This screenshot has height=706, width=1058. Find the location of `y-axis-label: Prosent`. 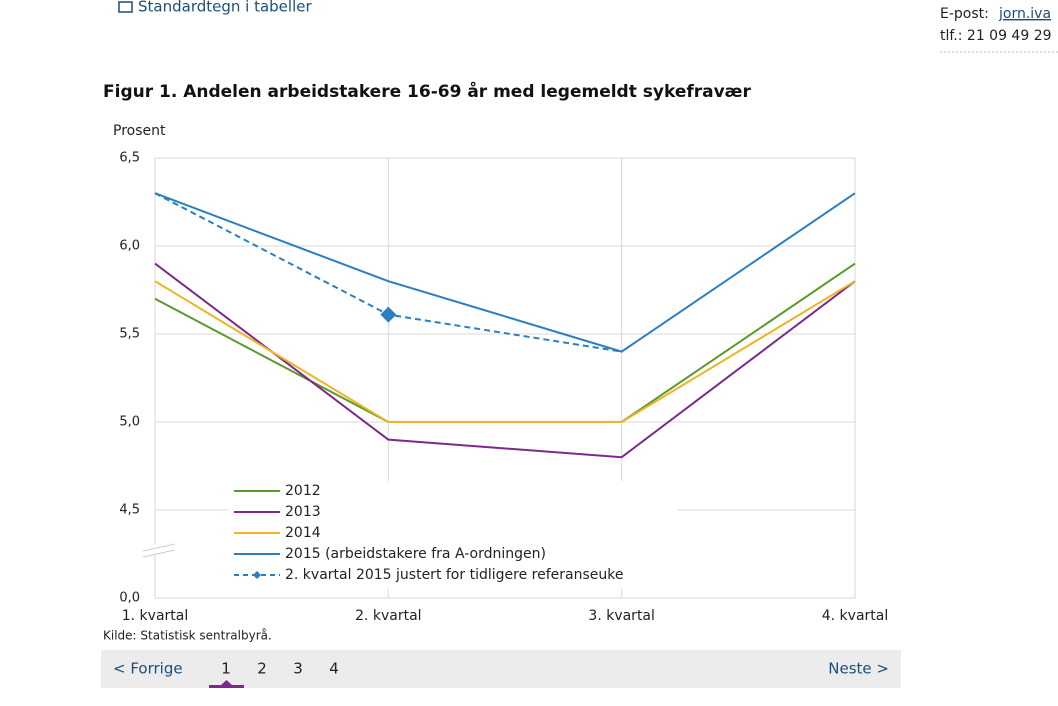

y-axis-label: Prosent is located at coordinates (139, 131).